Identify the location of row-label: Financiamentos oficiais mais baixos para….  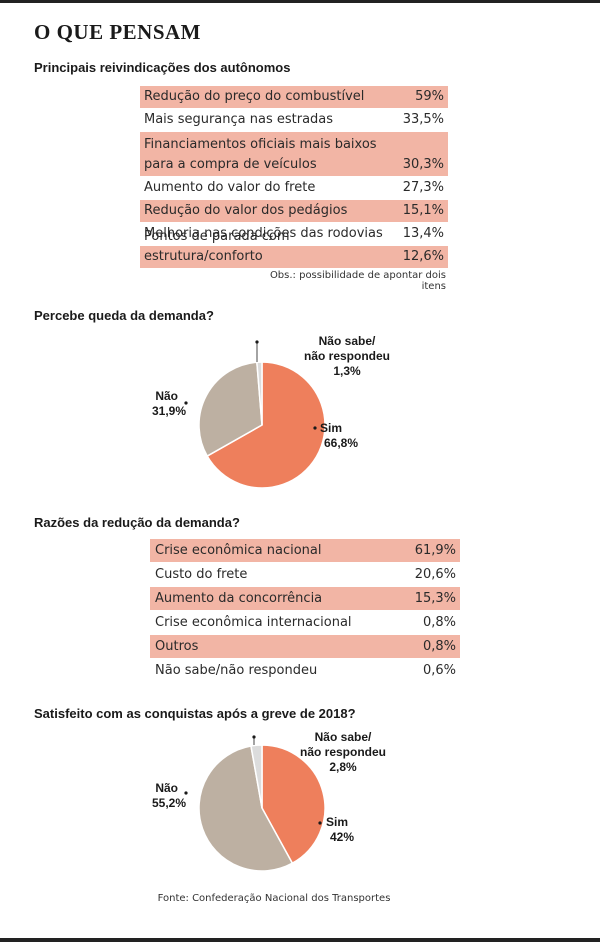
(260, 155).